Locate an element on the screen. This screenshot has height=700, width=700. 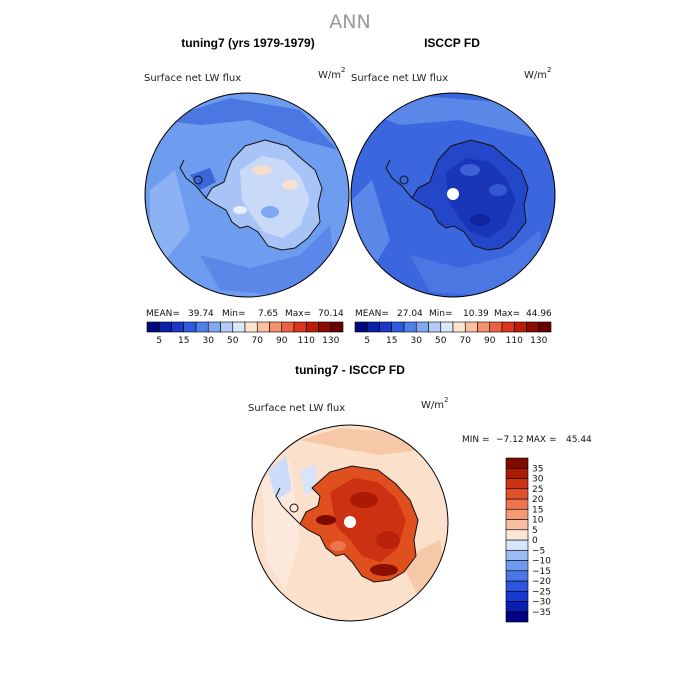
svg-text: 45.44 is located at coordinates (579, 440).